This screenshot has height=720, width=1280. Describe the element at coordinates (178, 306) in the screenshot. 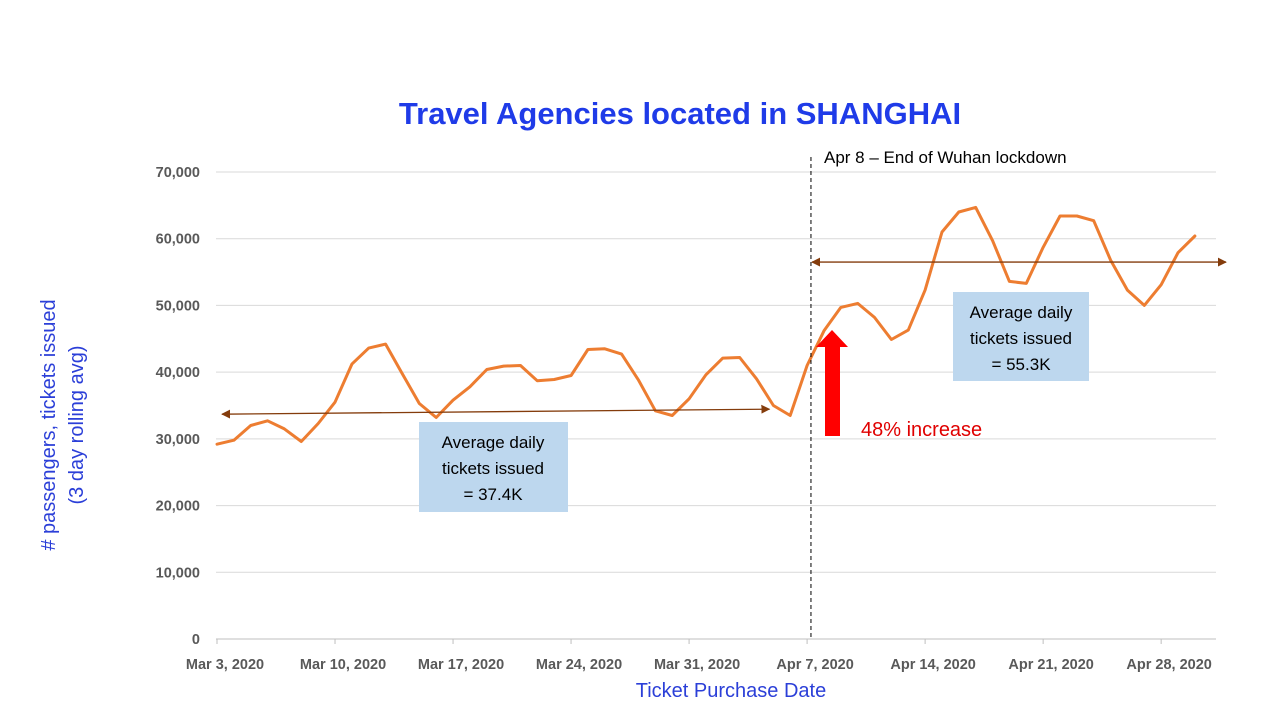

I see `y-tick-label: 50,000` at that location.